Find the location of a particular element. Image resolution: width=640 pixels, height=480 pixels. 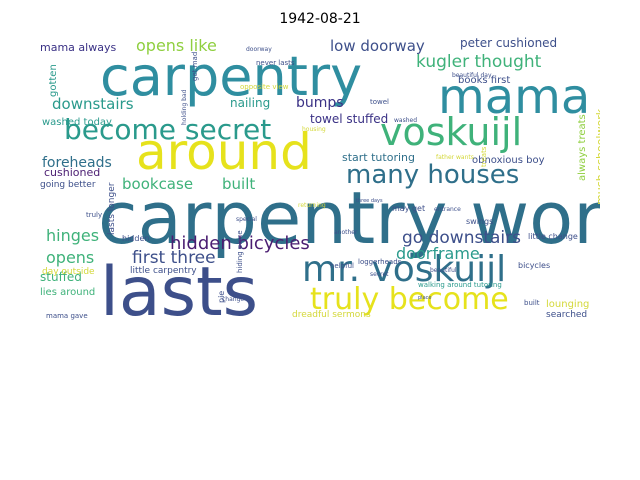

cloud-word: hiding place is located at coordinates (240, 251).